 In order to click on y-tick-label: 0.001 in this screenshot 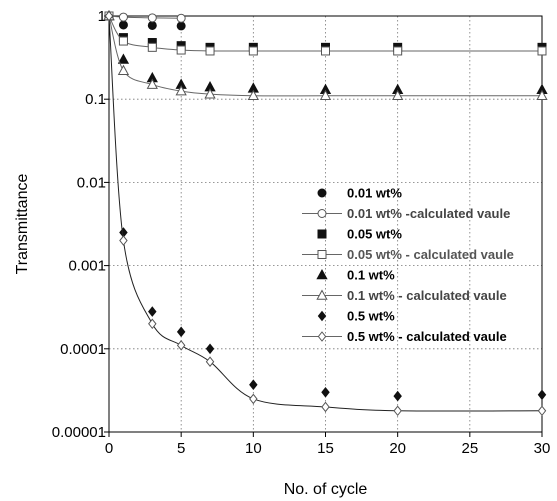, I will do `click(87, 266)`.